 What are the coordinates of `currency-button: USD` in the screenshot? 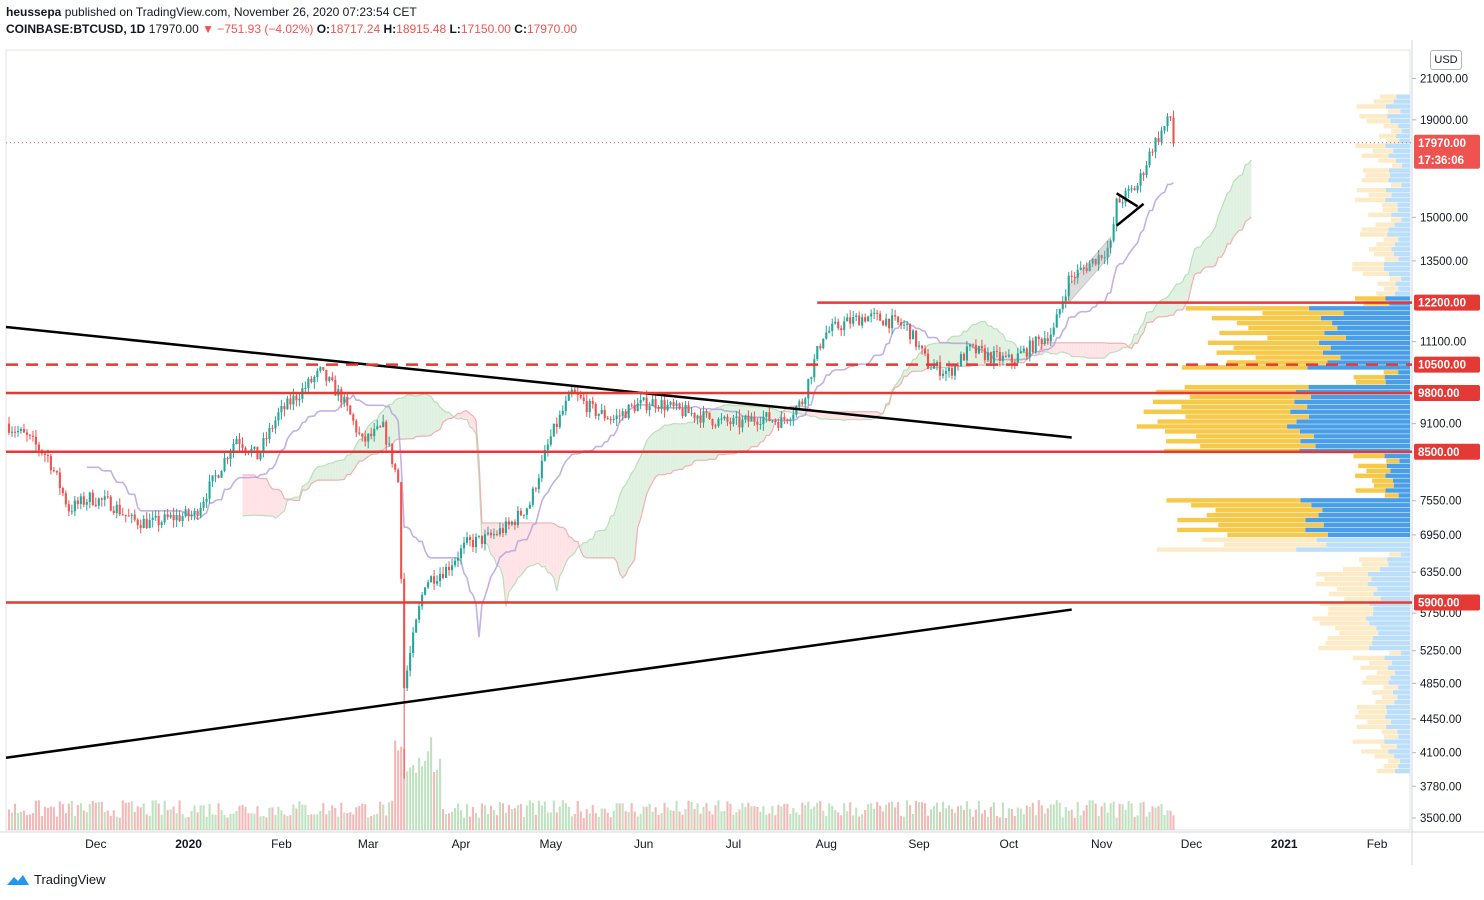 It's located at (1446, 60).